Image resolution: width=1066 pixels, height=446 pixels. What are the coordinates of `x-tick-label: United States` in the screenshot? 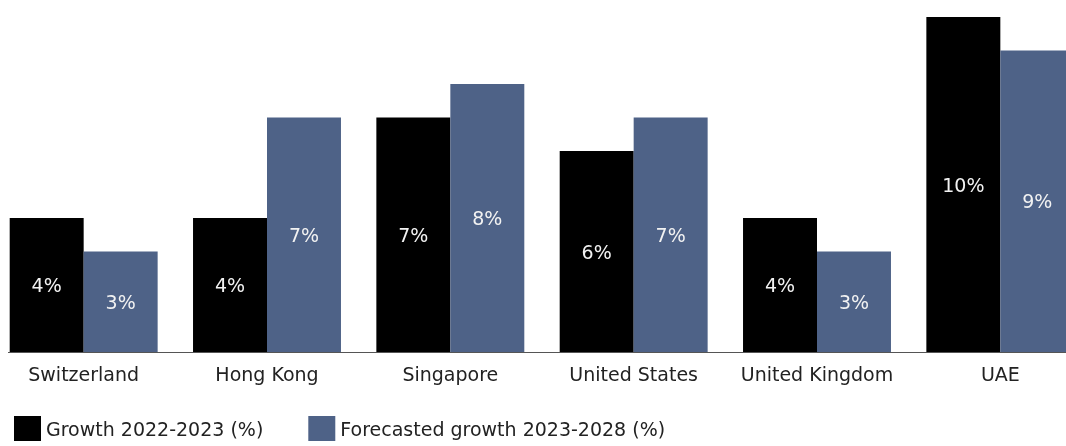 It's located at (633, 373).